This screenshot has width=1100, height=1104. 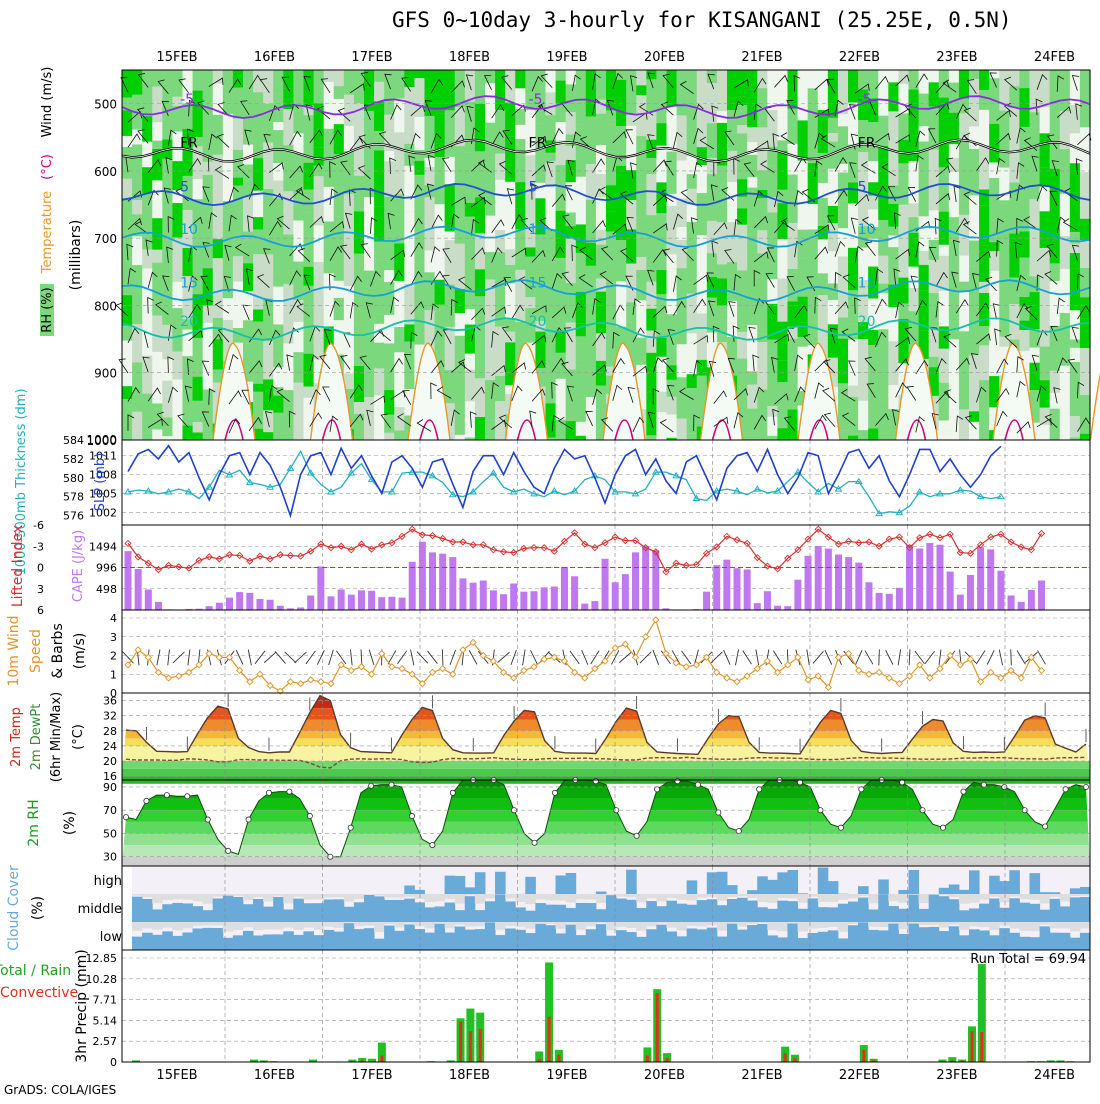 I want to click on rh-tick-label: 70, so click(x=110, y=810).